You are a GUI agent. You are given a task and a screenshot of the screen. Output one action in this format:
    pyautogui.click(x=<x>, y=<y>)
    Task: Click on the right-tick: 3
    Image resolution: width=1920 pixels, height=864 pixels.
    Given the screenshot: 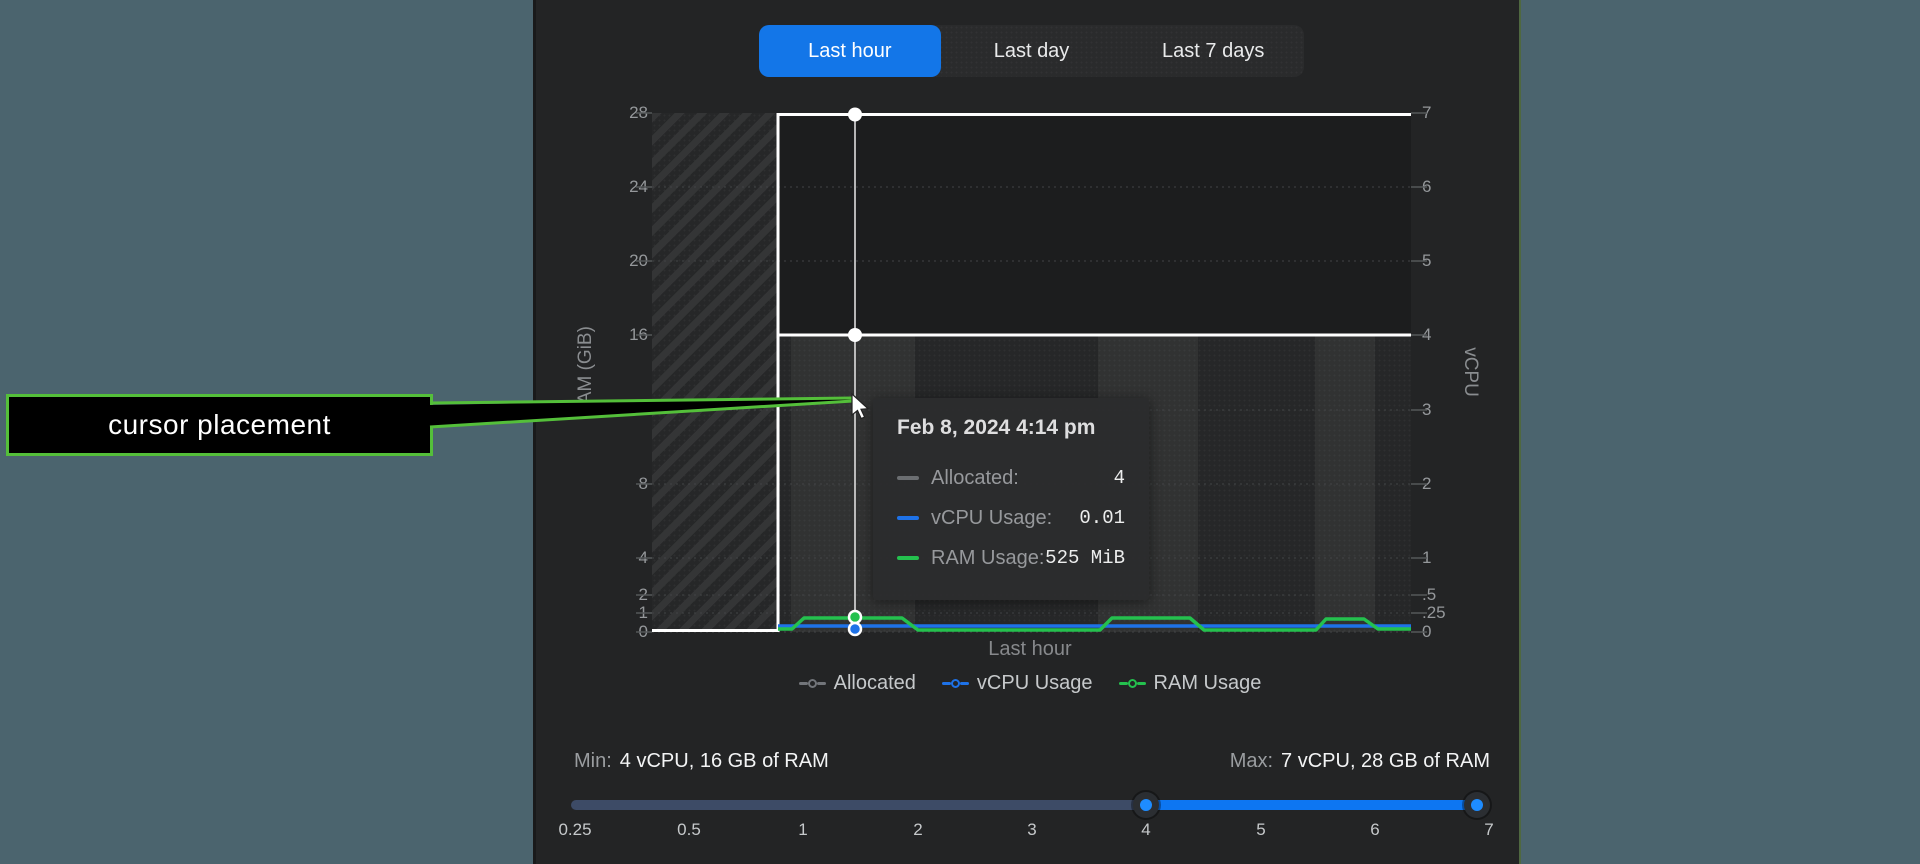 What is the action you would take?
    pyautogui.click(x=1457, y=410)
    